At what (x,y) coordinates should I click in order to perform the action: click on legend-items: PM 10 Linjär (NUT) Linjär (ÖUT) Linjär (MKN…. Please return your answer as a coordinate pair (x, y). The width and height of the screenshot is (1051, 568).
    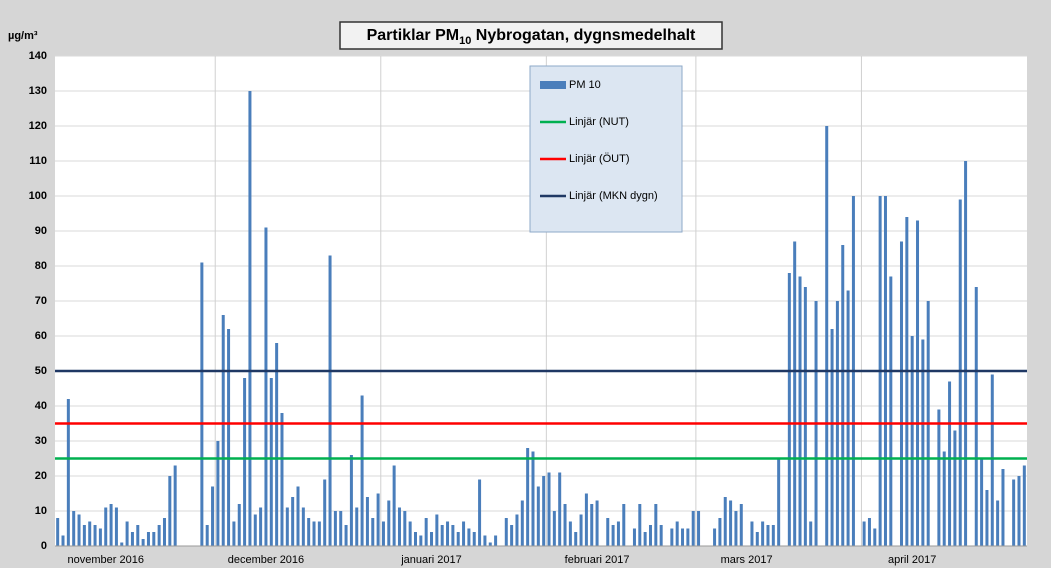
    Looking at the image, I should click on (599, 140).